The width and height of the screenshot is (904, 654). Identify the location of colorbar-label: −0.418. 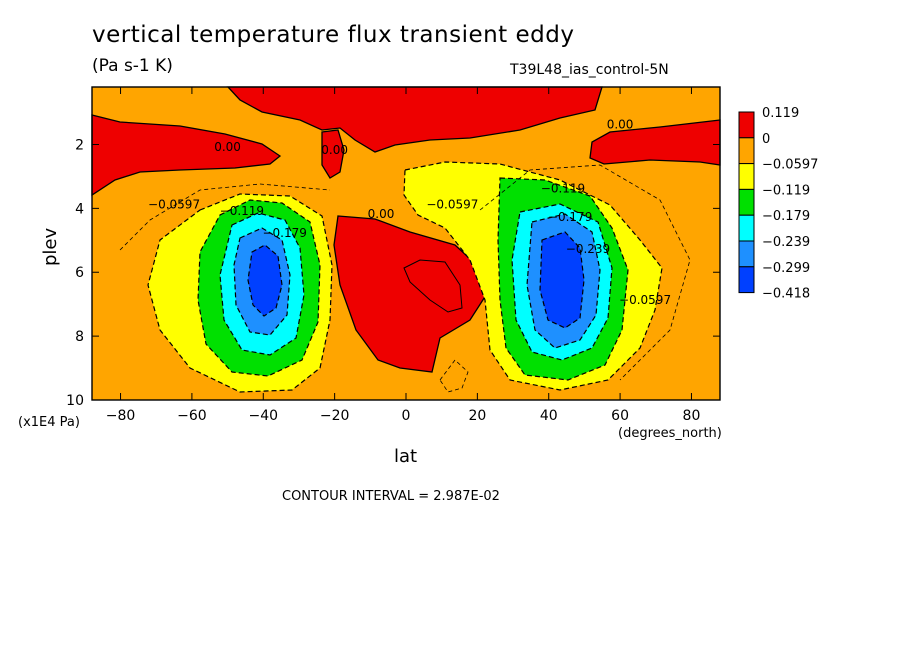
(786, 294).